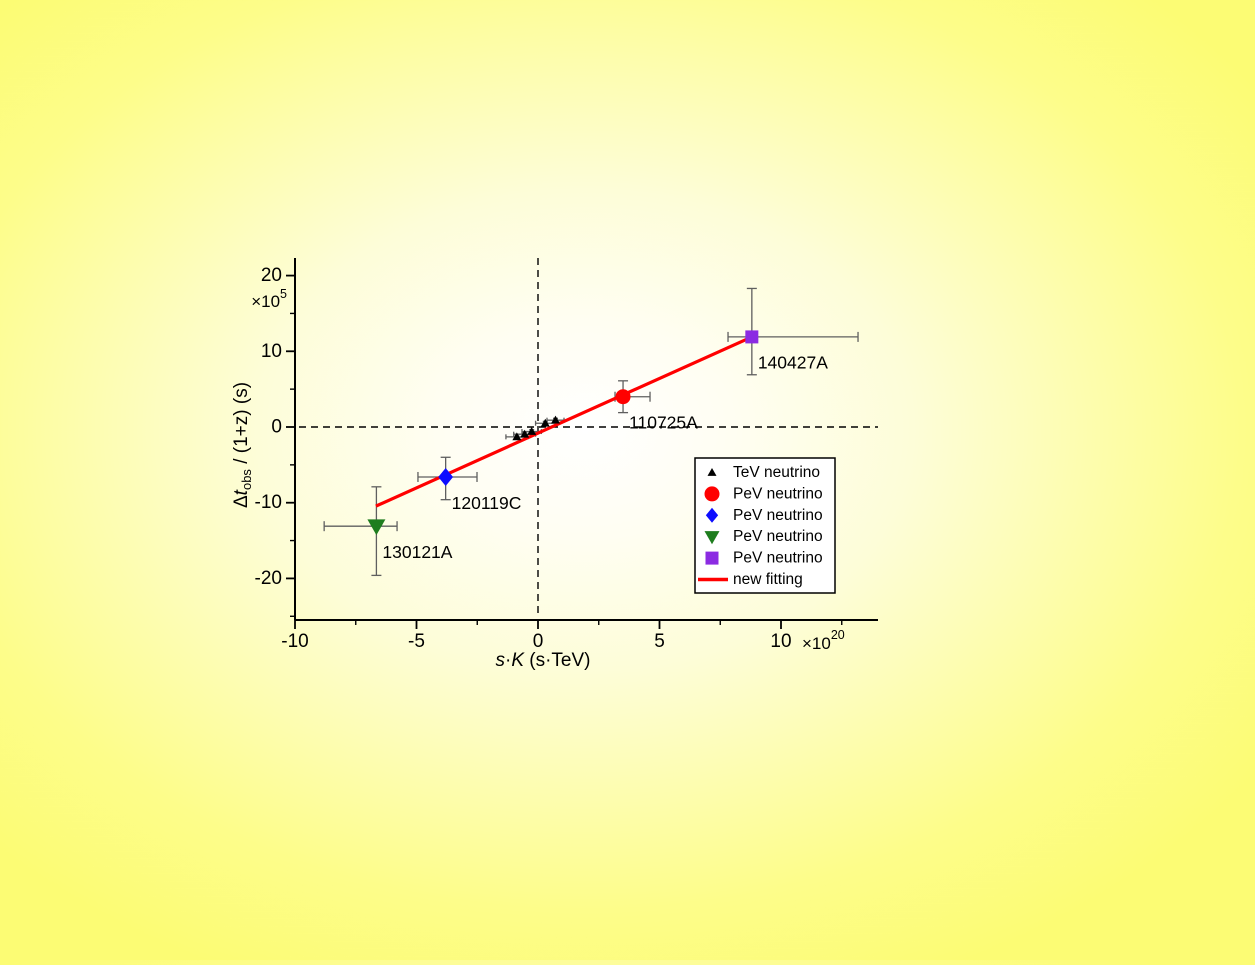 This screenshot has height=965, width=1255. What do you see at coordinates (294, 641) in the screenshot?
I see `x-tick-label: -10` at bounding box center [294, 641].